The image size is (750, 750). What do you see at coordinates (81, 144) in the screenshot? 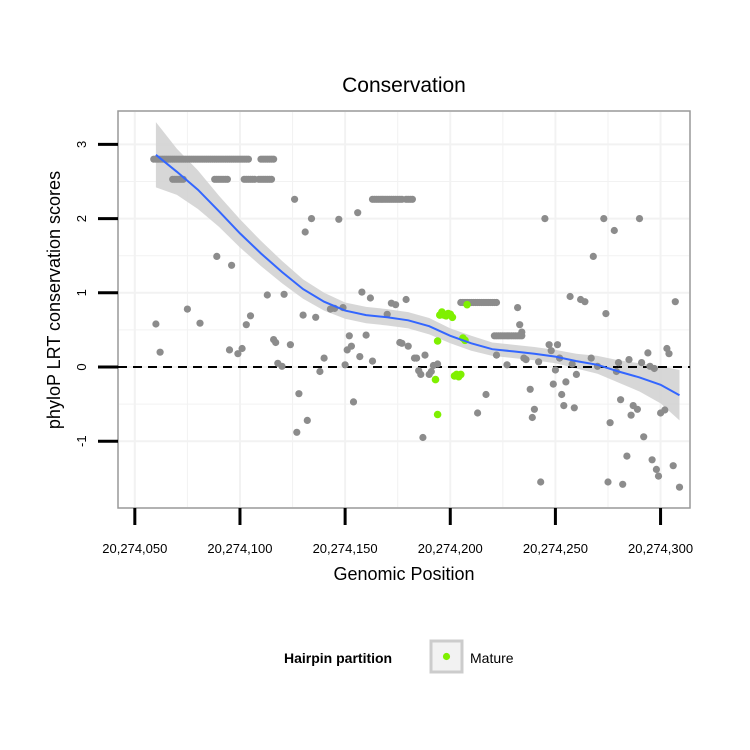
I see `y-tick-label: 3` at bounding box center [81, 144].